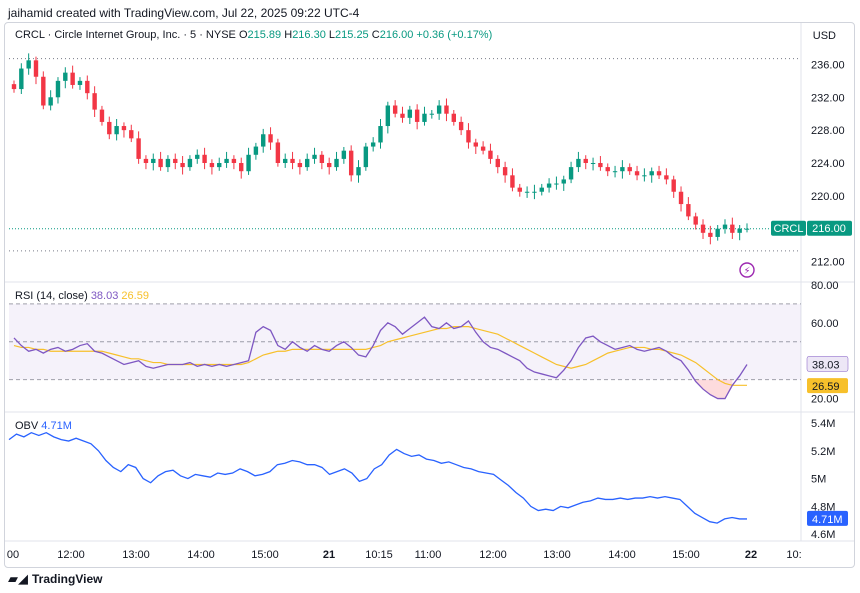 Image resolution: width=860 pixels, height=593 pixels. Describe the element at coordinates (377, 477) in the screenshot. I see `obv-line` at that location.